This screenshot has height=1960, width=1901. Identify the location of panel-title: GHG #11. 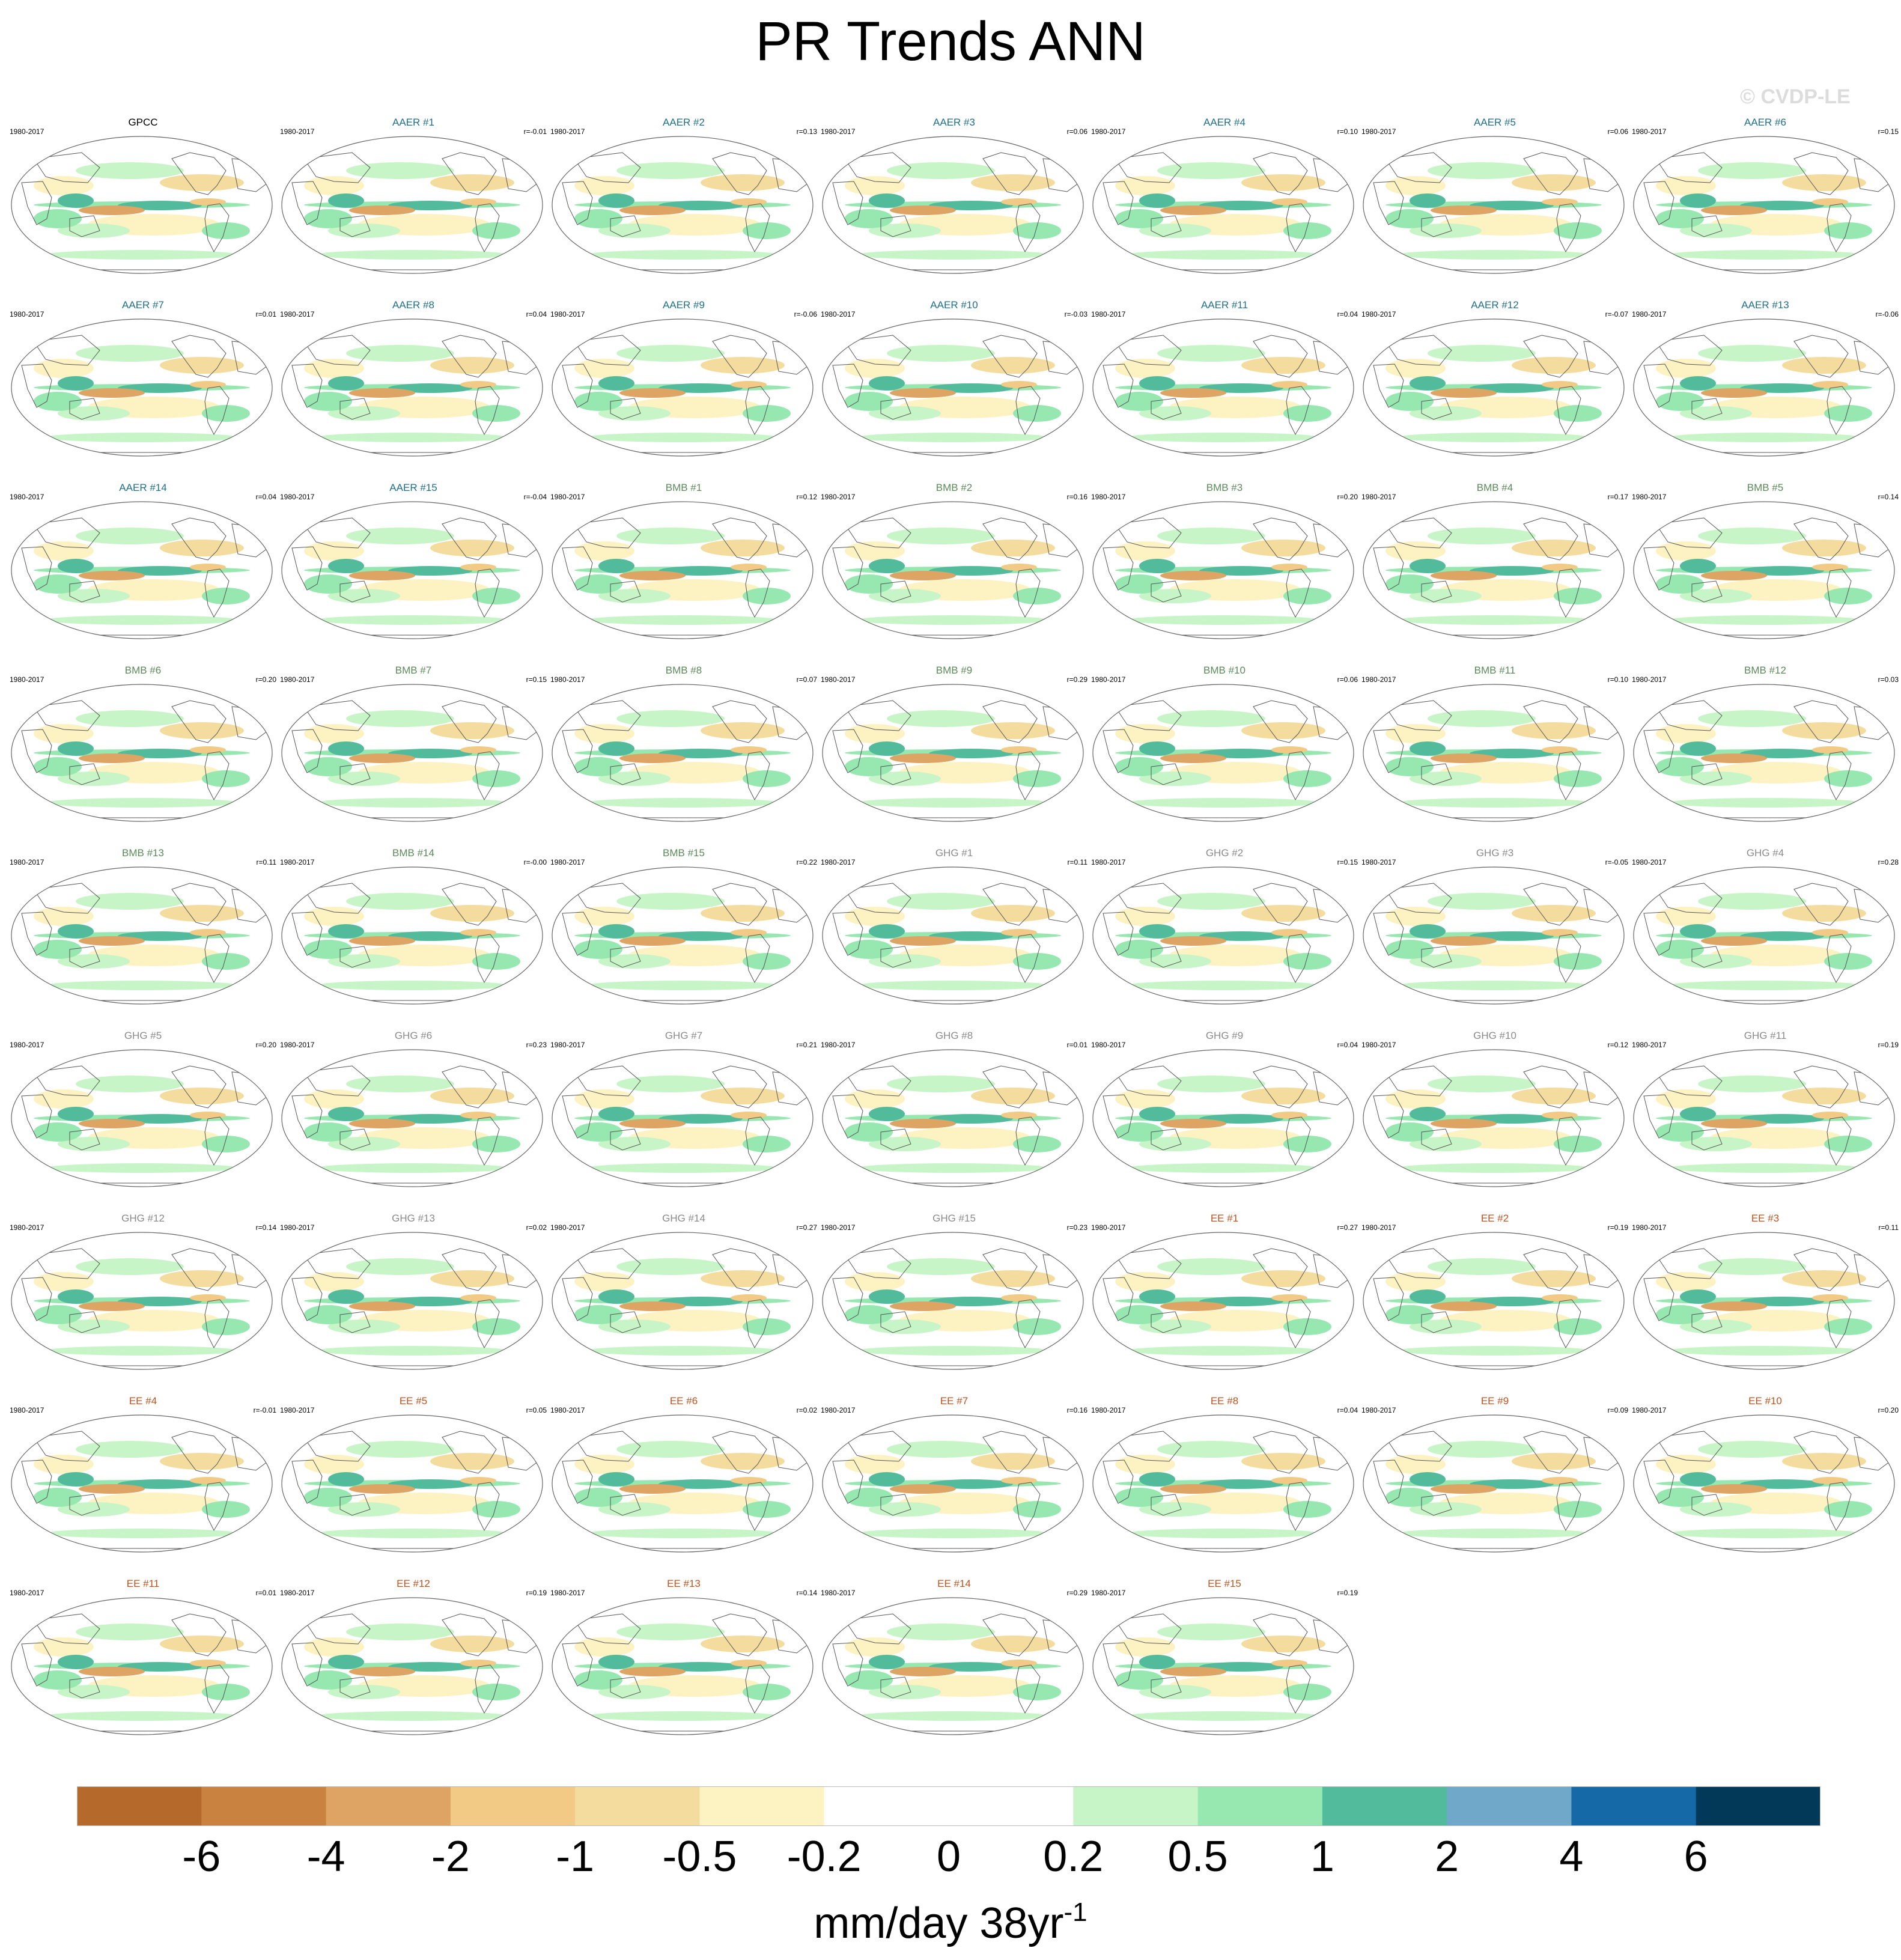
(1766, 1036).